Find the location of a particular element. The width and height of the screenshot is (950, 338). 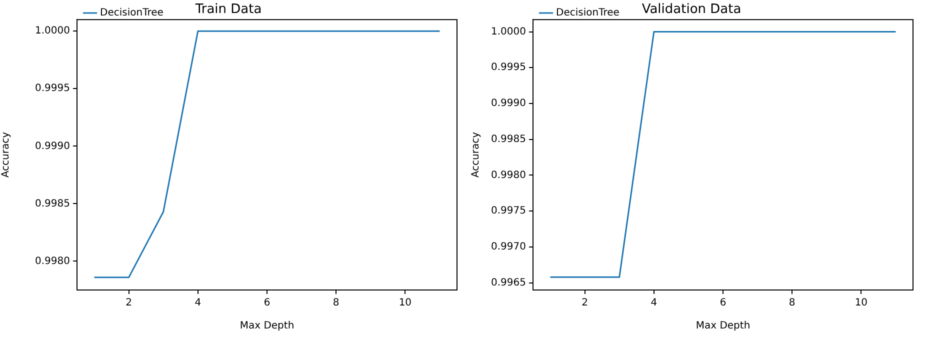

y-tick-label: 0.9975 is located at coordinates (508, 211).